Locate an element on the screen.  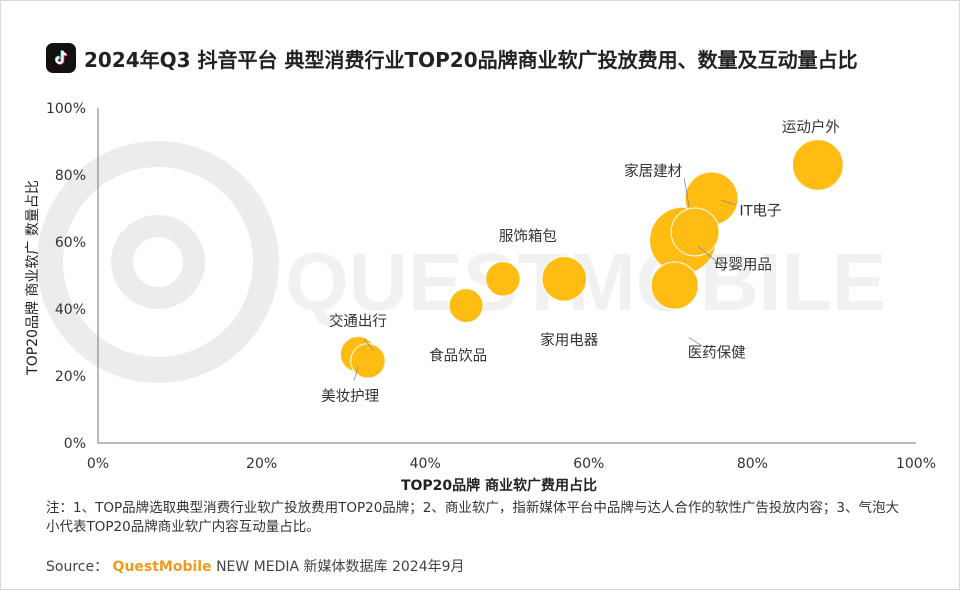
x-tick-label: 100% is located at coordinates (916, 464).